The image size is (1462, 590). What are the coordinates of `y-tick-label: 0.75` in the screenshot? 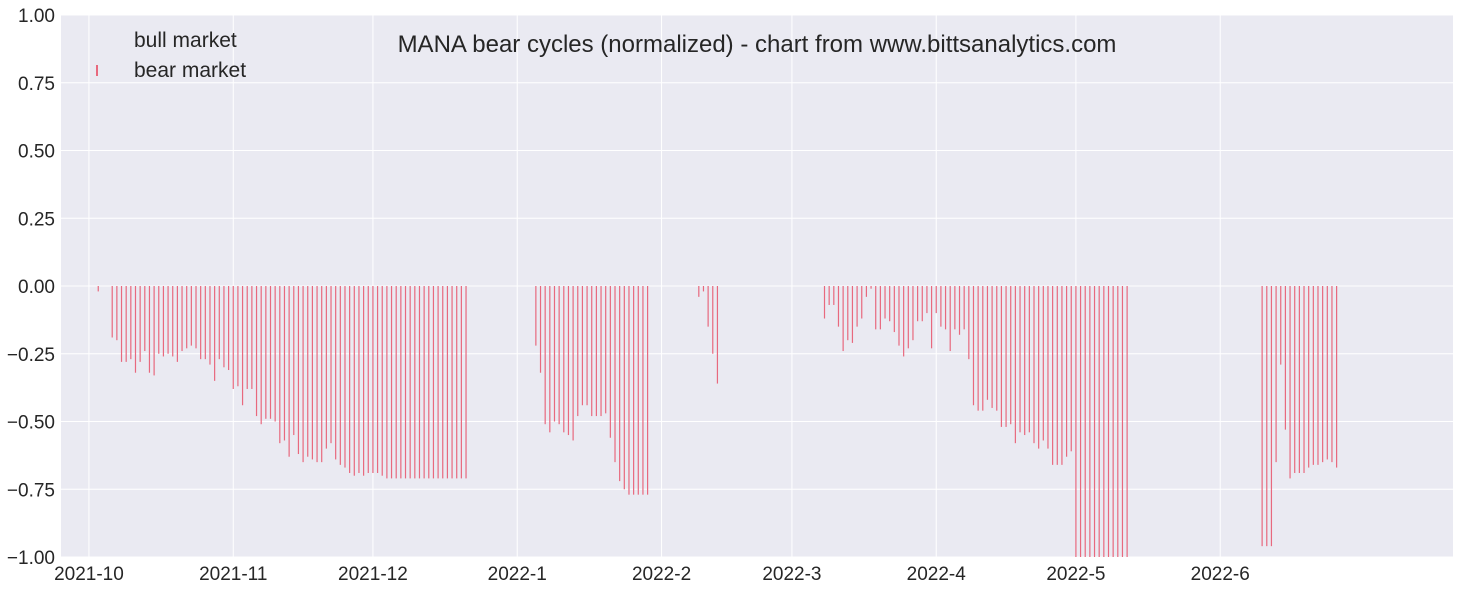 It's located at (36, 84).